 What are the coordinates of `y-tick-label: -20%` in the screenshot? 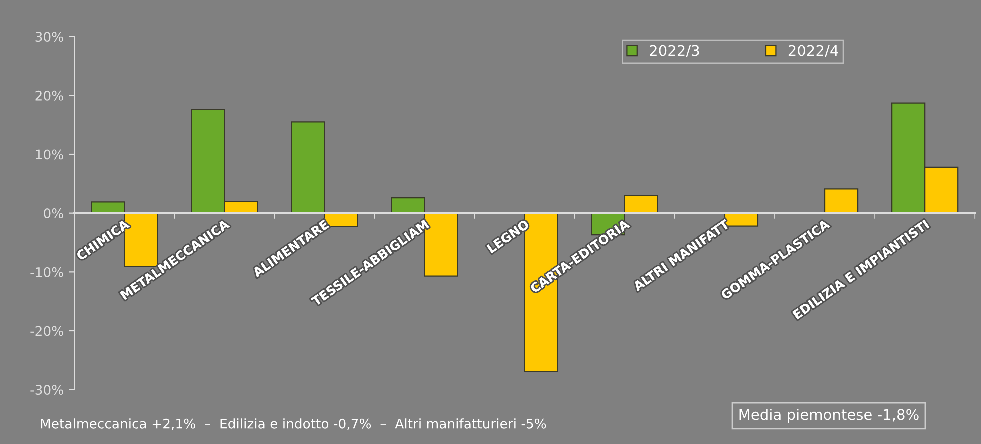 It's located at (47, 331).